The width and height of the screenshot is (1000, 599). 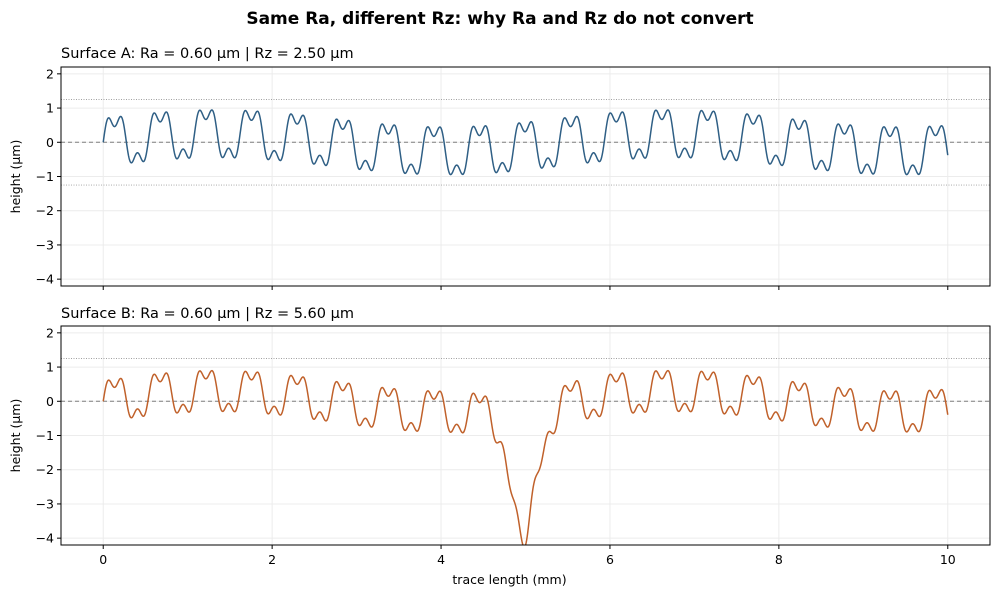 What do you see at coordinates (272, 559) in the screenshot?
I see `surface-b-x-tick-label: 2` at bounding box center [272, 559].